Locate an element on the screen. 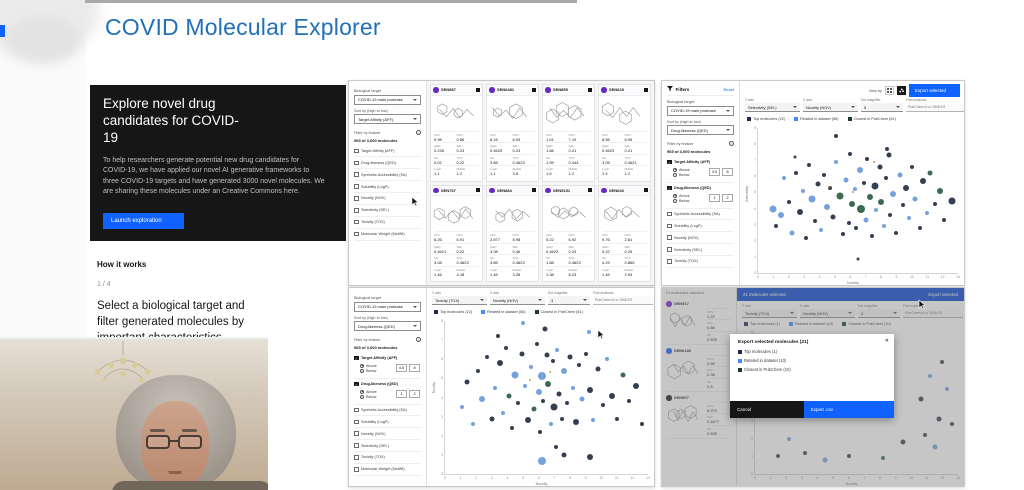  legend-item: Top molecules (22) is located at coordinates (453, 312).